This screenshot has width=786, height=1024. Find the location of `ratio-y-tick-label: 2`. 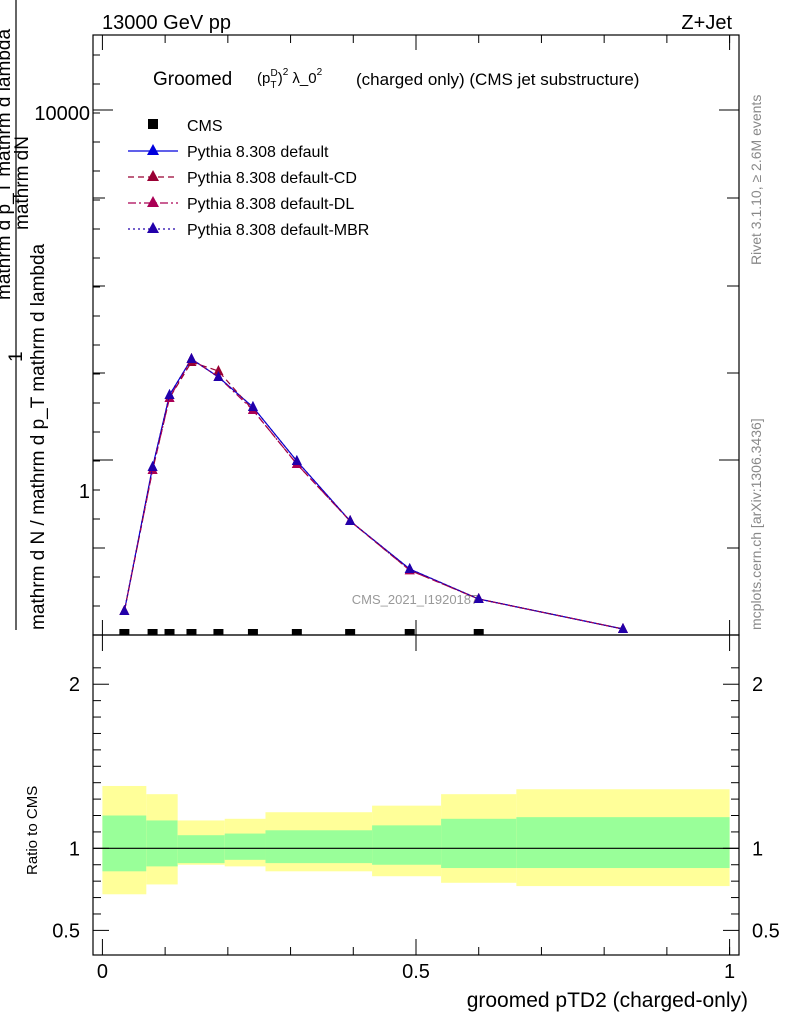

ratio-y-tick-label: 2 is located at coordinates (74, 685).